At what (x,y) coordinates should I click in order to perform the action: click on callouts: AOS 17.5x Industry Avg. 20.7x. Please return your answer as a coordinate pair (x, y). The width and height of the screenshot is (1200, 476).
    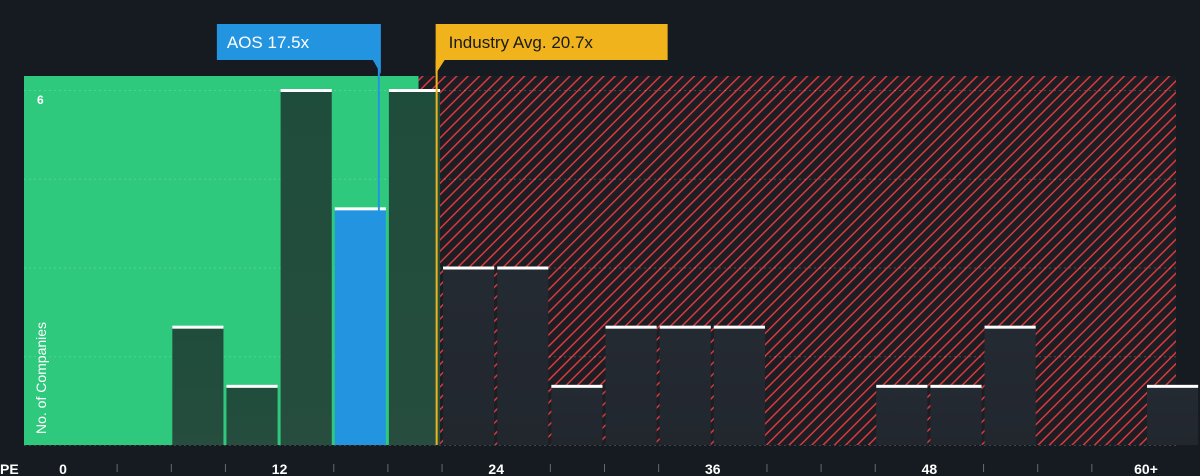
    Looking at the image, I should click on (442, 49).